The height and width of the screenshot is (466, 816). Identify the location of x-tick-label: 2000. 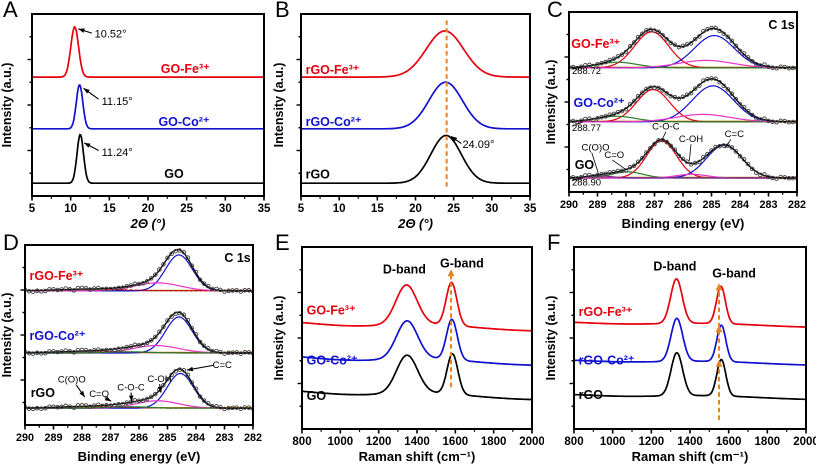
(804, 442).